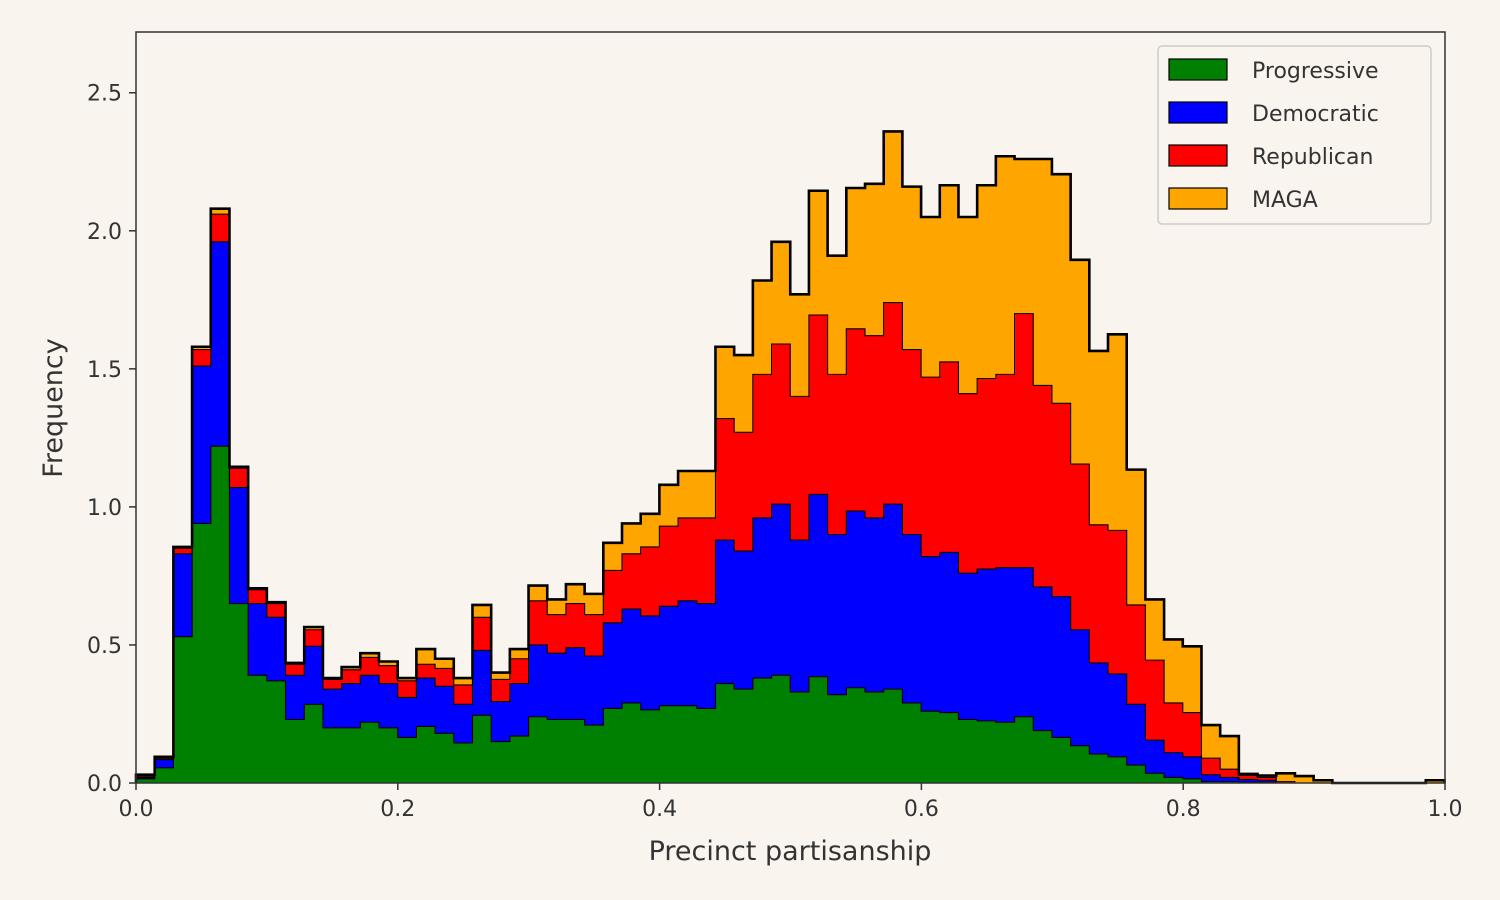 The width and height of the screenshot is (1500, 900). I want to click on x-tick-label: 1.0, so click(1445, 809).